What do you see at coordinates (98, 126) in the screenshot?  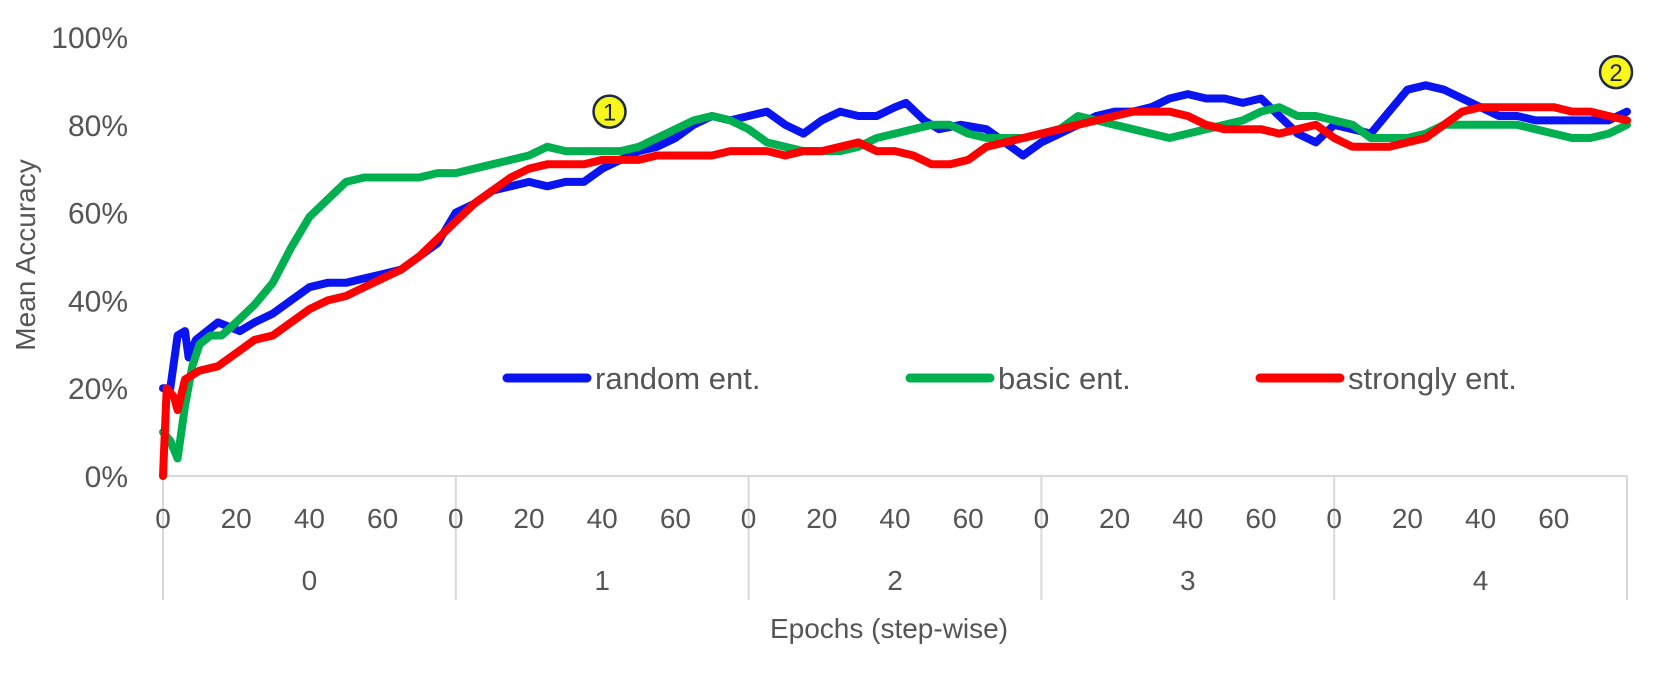 I see `y-tick-label: 80%` at bounding box center [98, 126].